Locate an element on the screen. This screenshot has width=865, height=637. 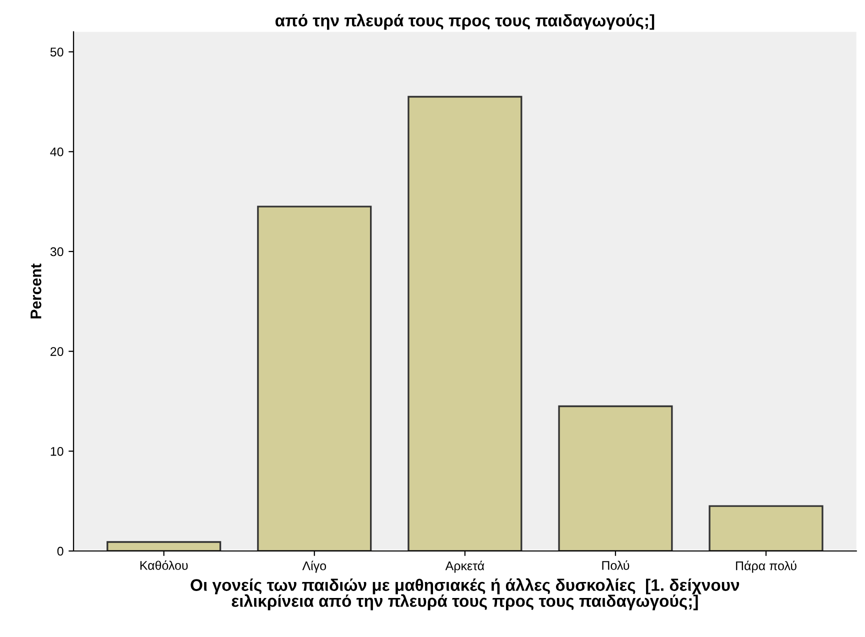
y-axis-title: Percent is located at coordinates (36, 291).